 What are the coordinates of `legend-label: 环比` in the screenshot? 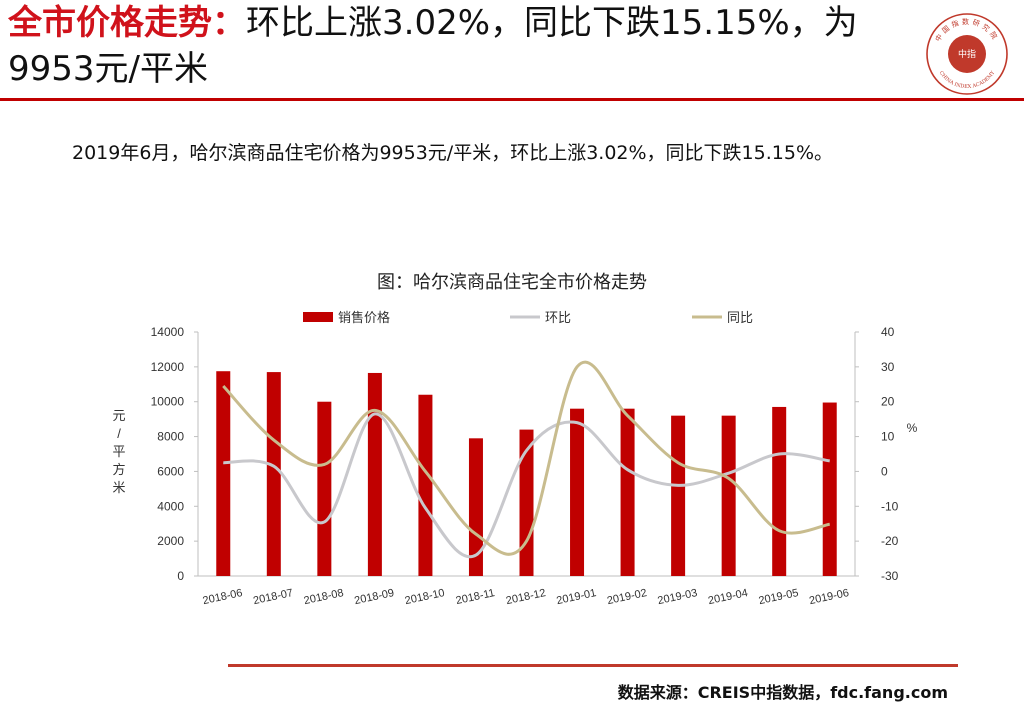 It's located at (558, 317).